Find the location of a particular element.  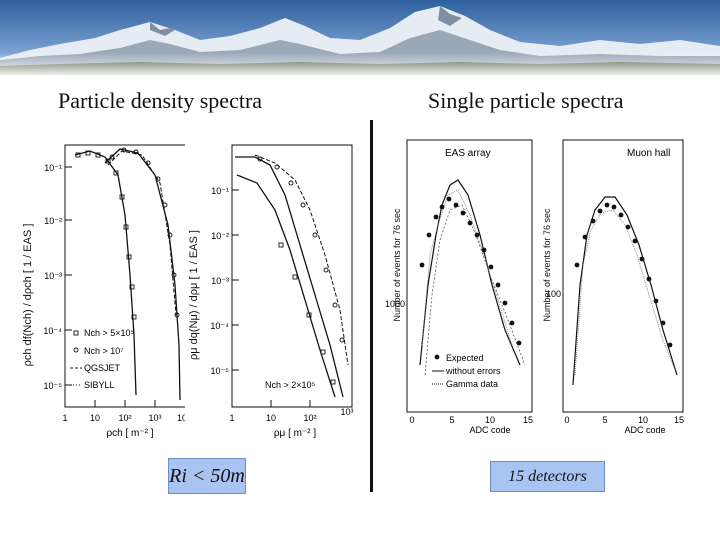

xtick-charged-0: 1 is located at coordinates (64, 418).